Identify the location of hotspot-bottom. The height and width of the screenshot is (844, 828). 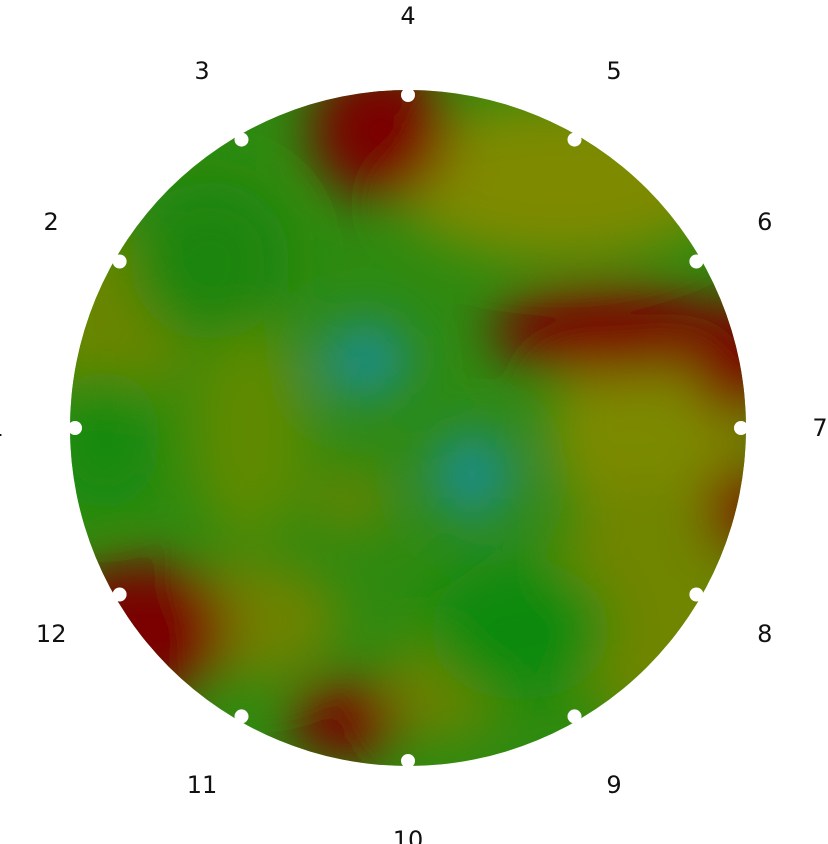
(345, 720).